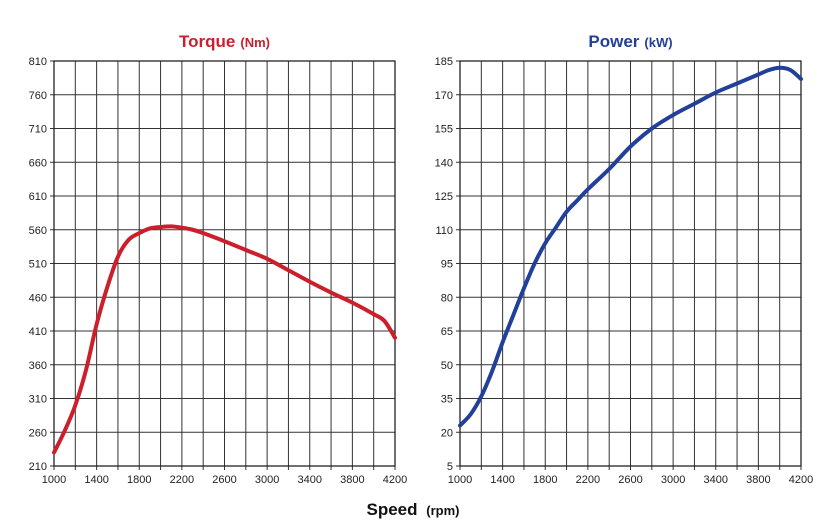 The width and height of the screenshot is (825, 528). Describe the element at coordinates (444, 130) in the screenshot. I see `power-y-tick-label: 155` at that location.